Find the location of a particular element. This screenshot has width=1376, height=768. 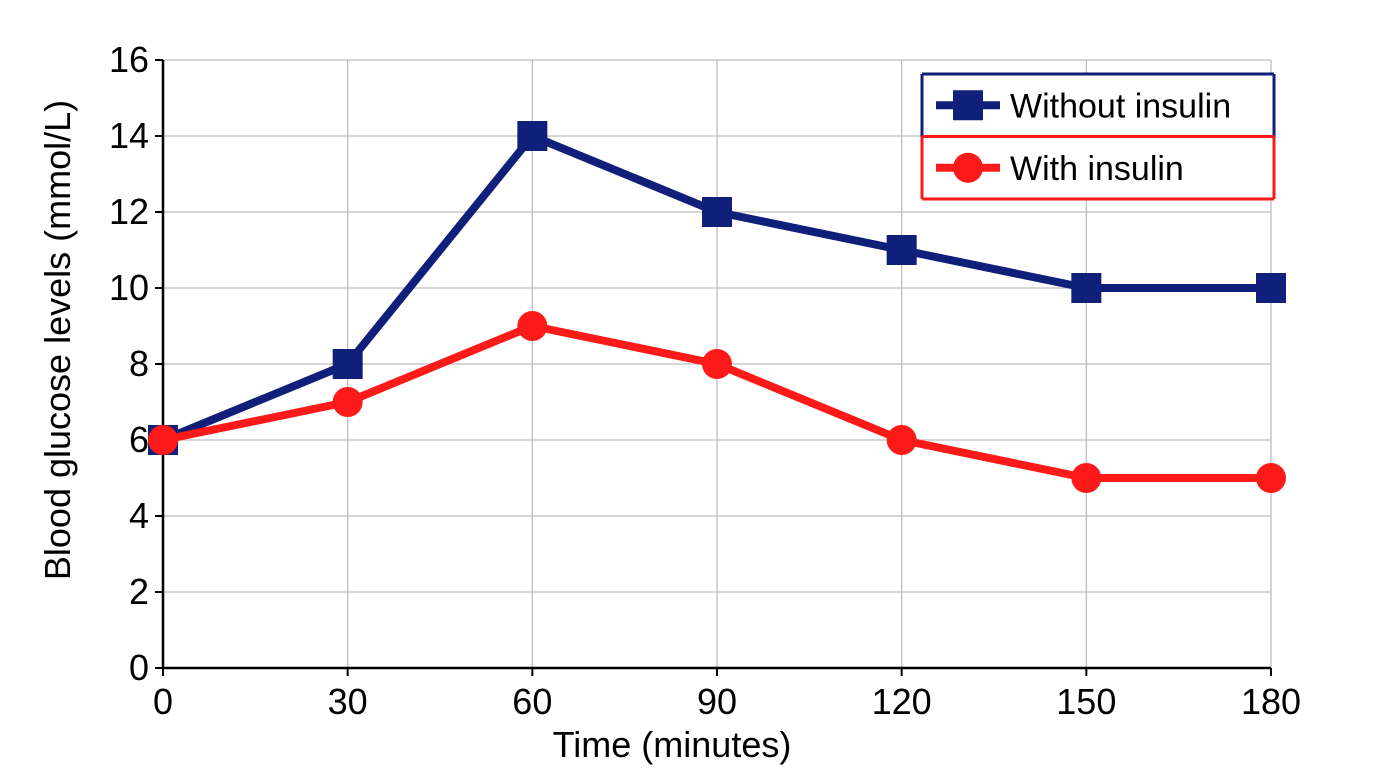

legend-label-without-insulin: Without insulin is located at coordinates (1120, 106).